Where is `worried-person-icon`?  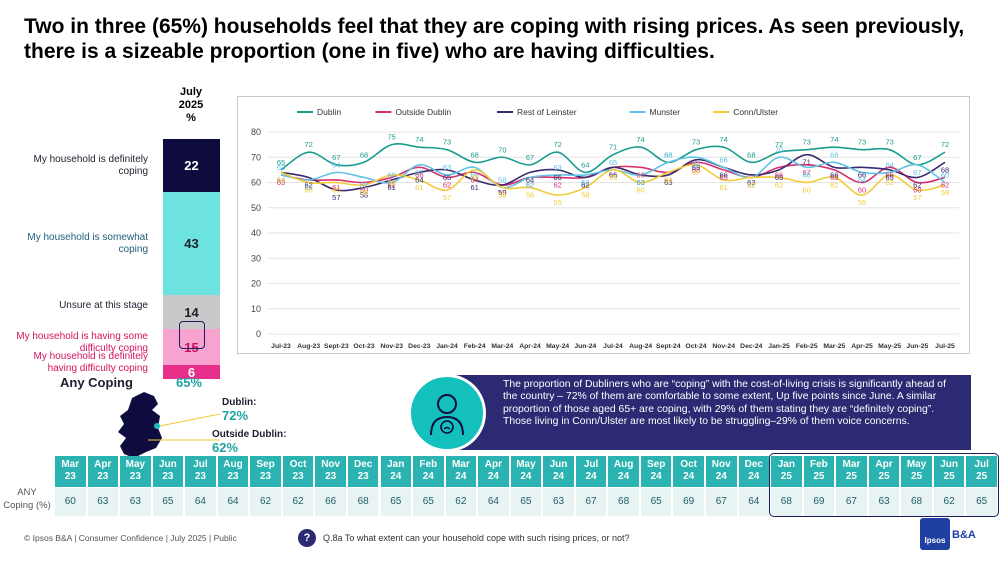
worried-person-icon is located at coordinates (447, 415).